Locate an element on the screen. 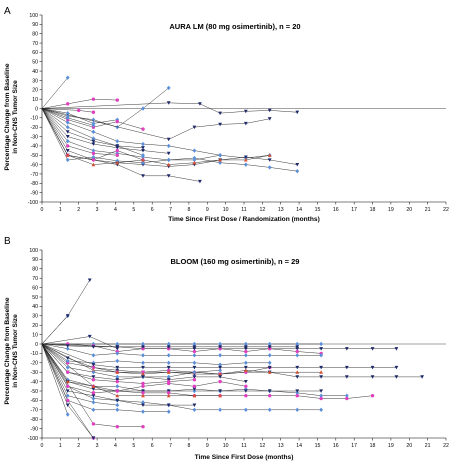 Image resolution: width=457 pixels, height=469 pixels. panel-b-y-axis-label-line2: in Non-CNS Tumor Size is located at coordinates (15, 351).